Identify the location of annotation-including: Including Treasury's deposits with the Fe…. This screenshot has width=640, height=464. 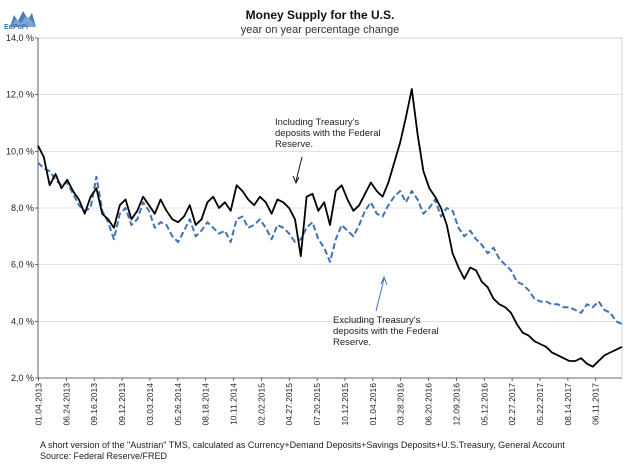
(328, 133).